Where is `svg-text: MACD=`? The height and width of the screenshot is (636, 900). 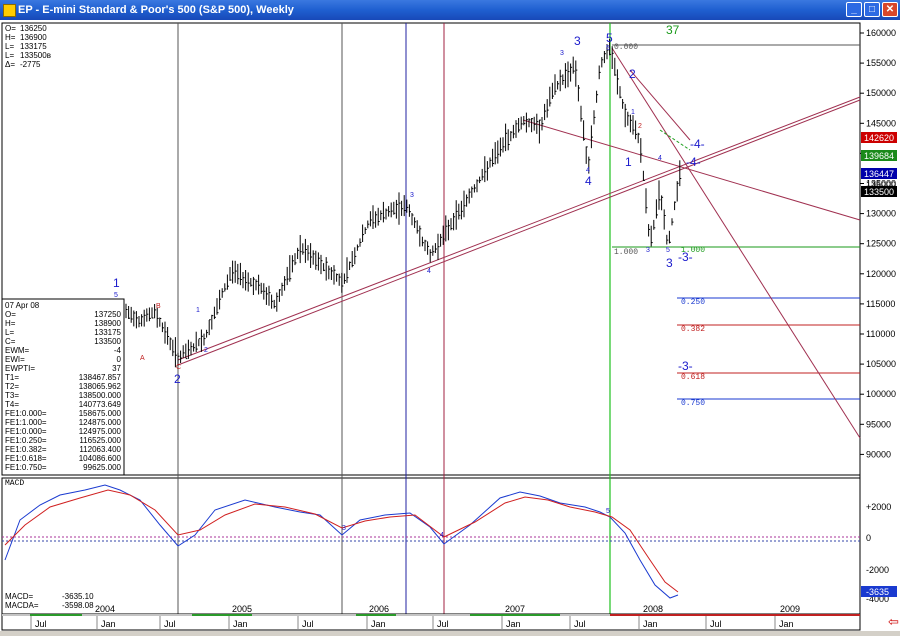
svg-text: MACD= is located at coordinates (19, 596).